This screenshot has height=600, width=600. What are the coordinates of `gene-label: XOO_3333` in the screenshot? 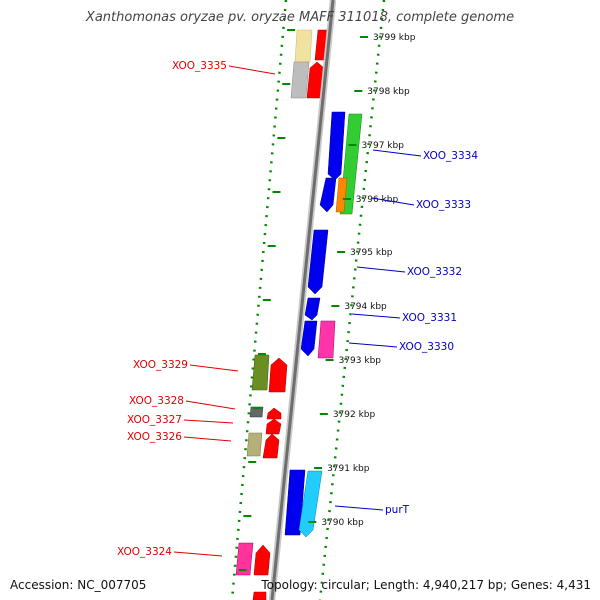 It's located at (443, 205).